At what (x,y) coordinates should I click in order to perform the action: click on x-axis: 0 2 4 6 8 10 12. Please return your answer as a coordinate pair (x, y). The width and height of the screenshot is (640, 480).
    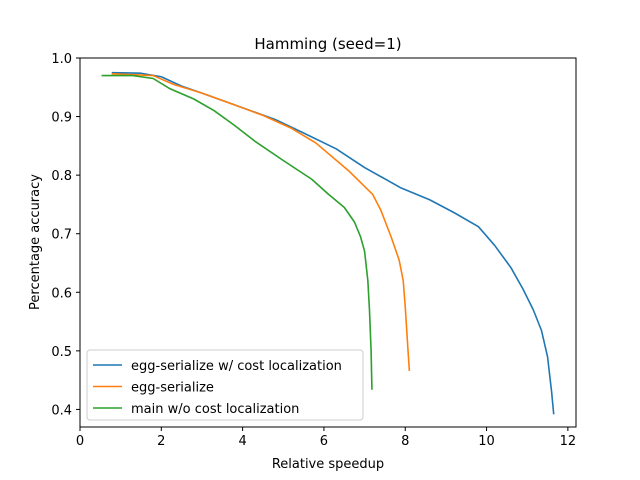
    Looking at the image, I should click on (326, 438).